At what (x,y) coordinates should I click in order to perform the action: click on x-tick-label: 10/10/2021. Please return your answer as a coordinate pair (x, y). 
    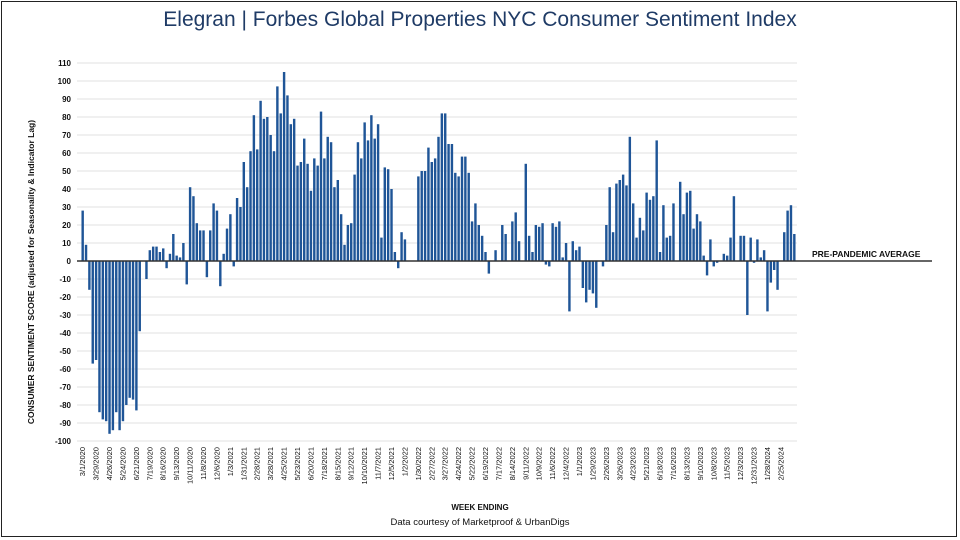
    Looking at the image, I should click on (364, 466).